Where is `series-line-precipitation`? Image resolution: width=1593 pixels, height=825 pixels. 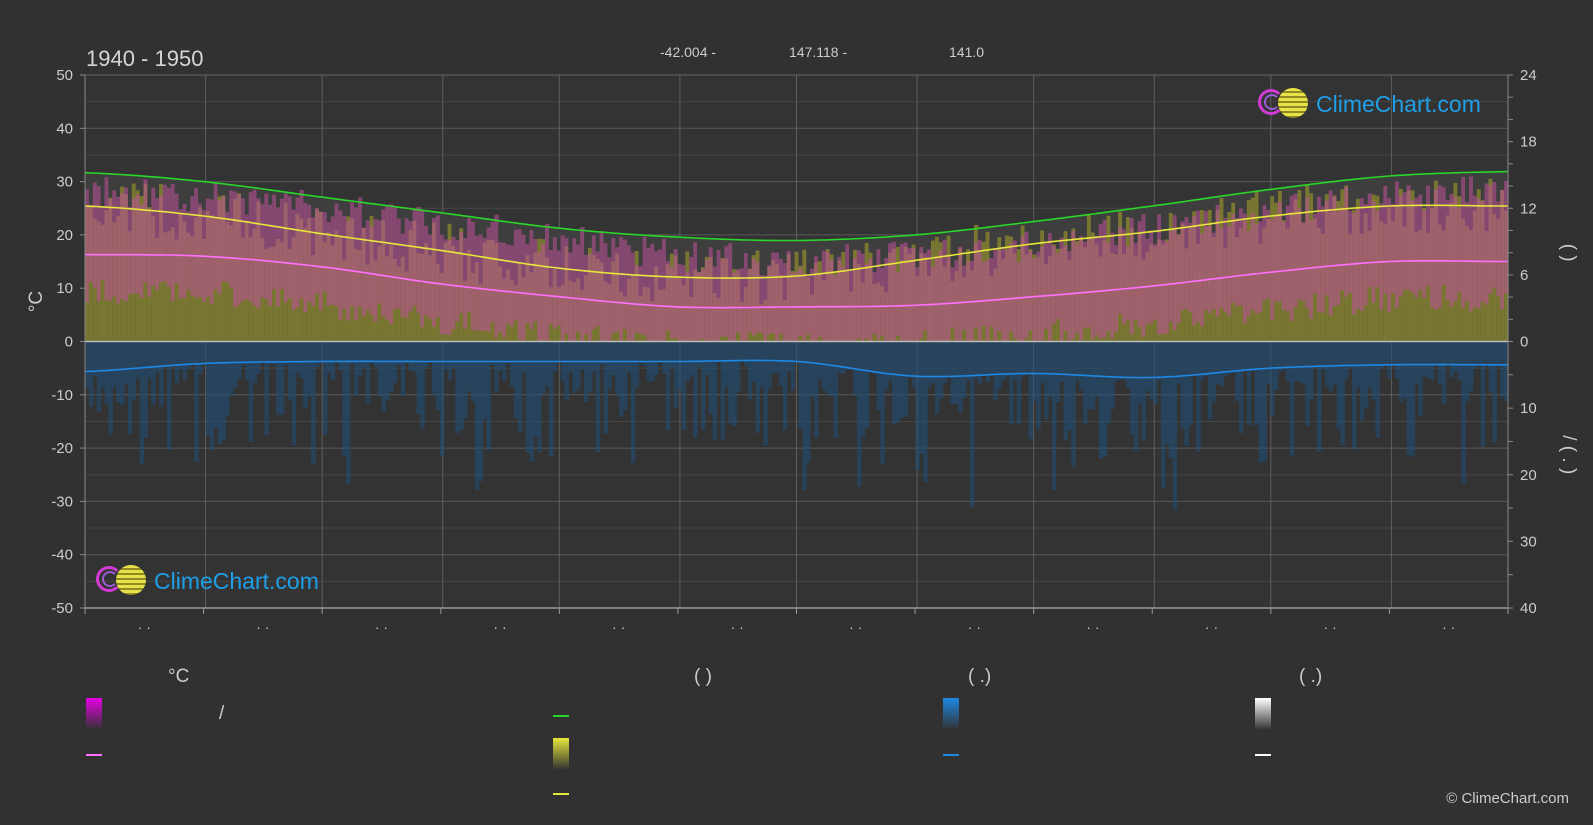
series-line-precipitation is located at coordinates (796, 369).